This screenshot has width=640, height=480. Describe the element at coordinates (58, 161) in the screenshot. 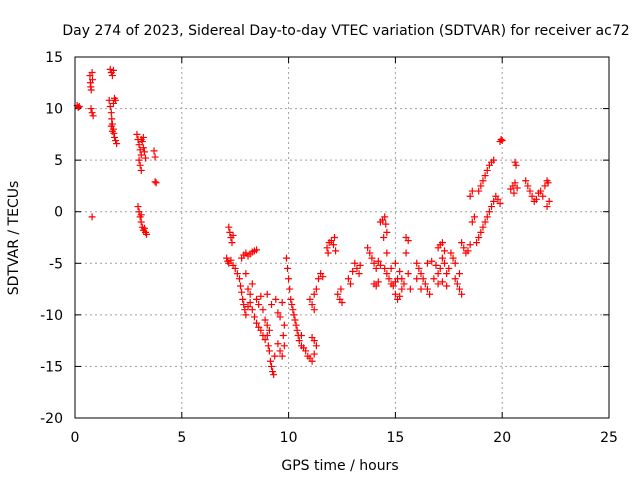

I see `y-tick-label: 5` at that location.